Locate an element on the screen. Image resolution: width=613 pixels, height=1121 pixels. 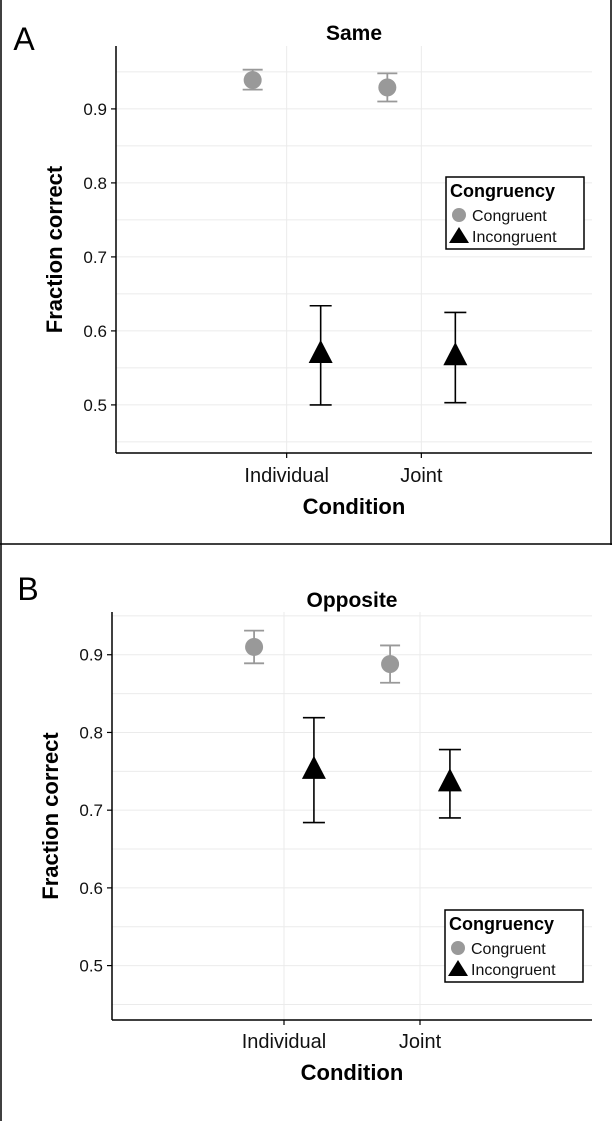
panel-label: A is located at coordinates (24, 39).